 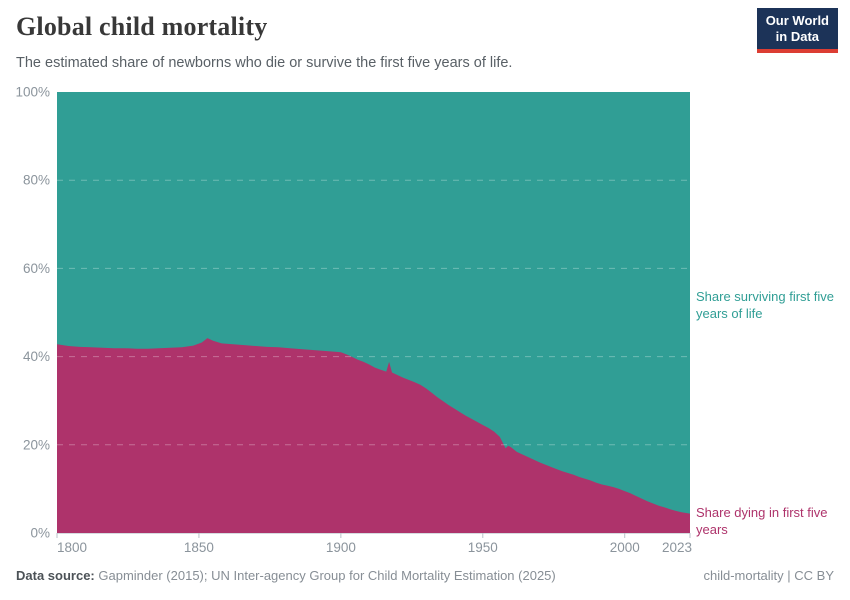 I want to click on x-axis-label: 1900, so click(x=341, y=547).